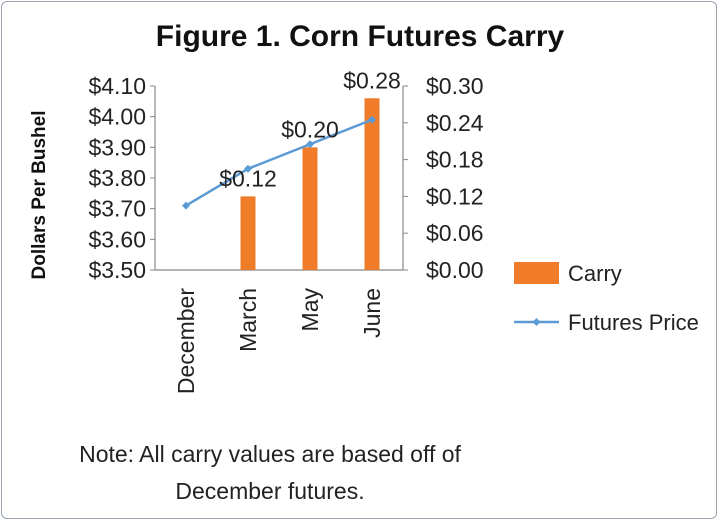 The height and width of the screenshot is (522, 720). I want to click on legend-marker-futures, so click(536, 322).